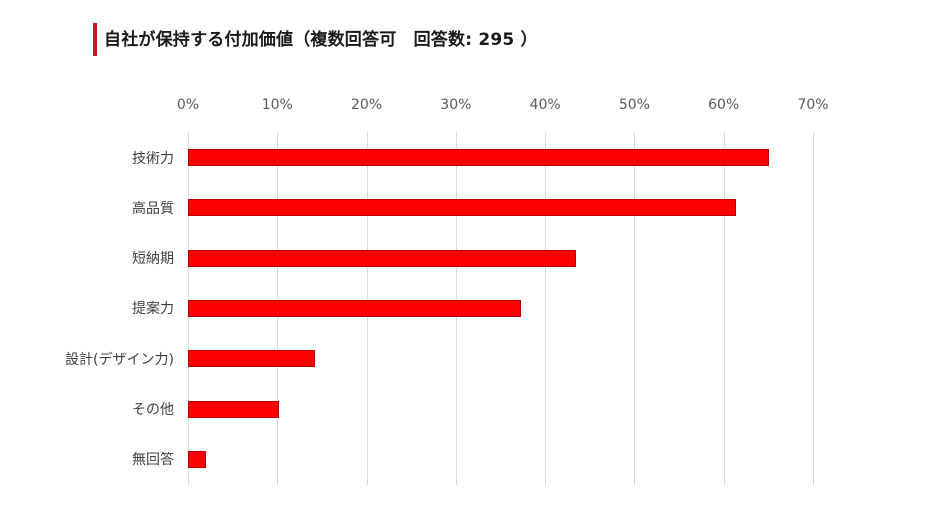 This screenshot has height=529, width=940. What do you see at coordinates (634, 105) in the screenshot?
I see `x-tick-label: 50%` at bounding box center [634, 105].